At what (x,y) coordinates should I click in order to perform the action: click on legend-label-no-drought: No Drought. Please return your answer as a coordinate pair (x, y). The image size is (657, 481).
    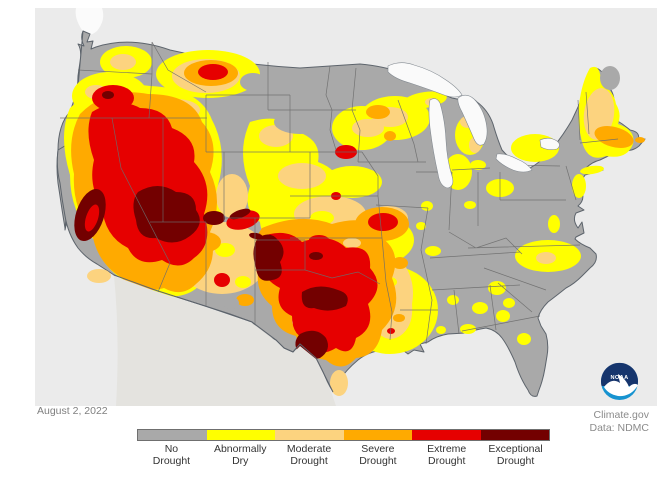
    Looking at the image, I should click on (171, 455).